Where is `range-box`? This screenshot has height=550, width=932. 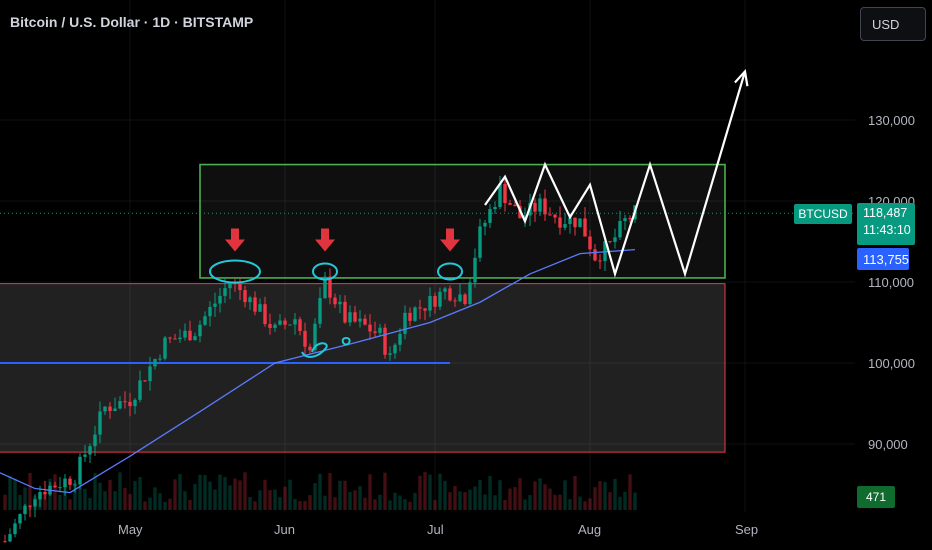
range-box is located at coordinates (462, 221).